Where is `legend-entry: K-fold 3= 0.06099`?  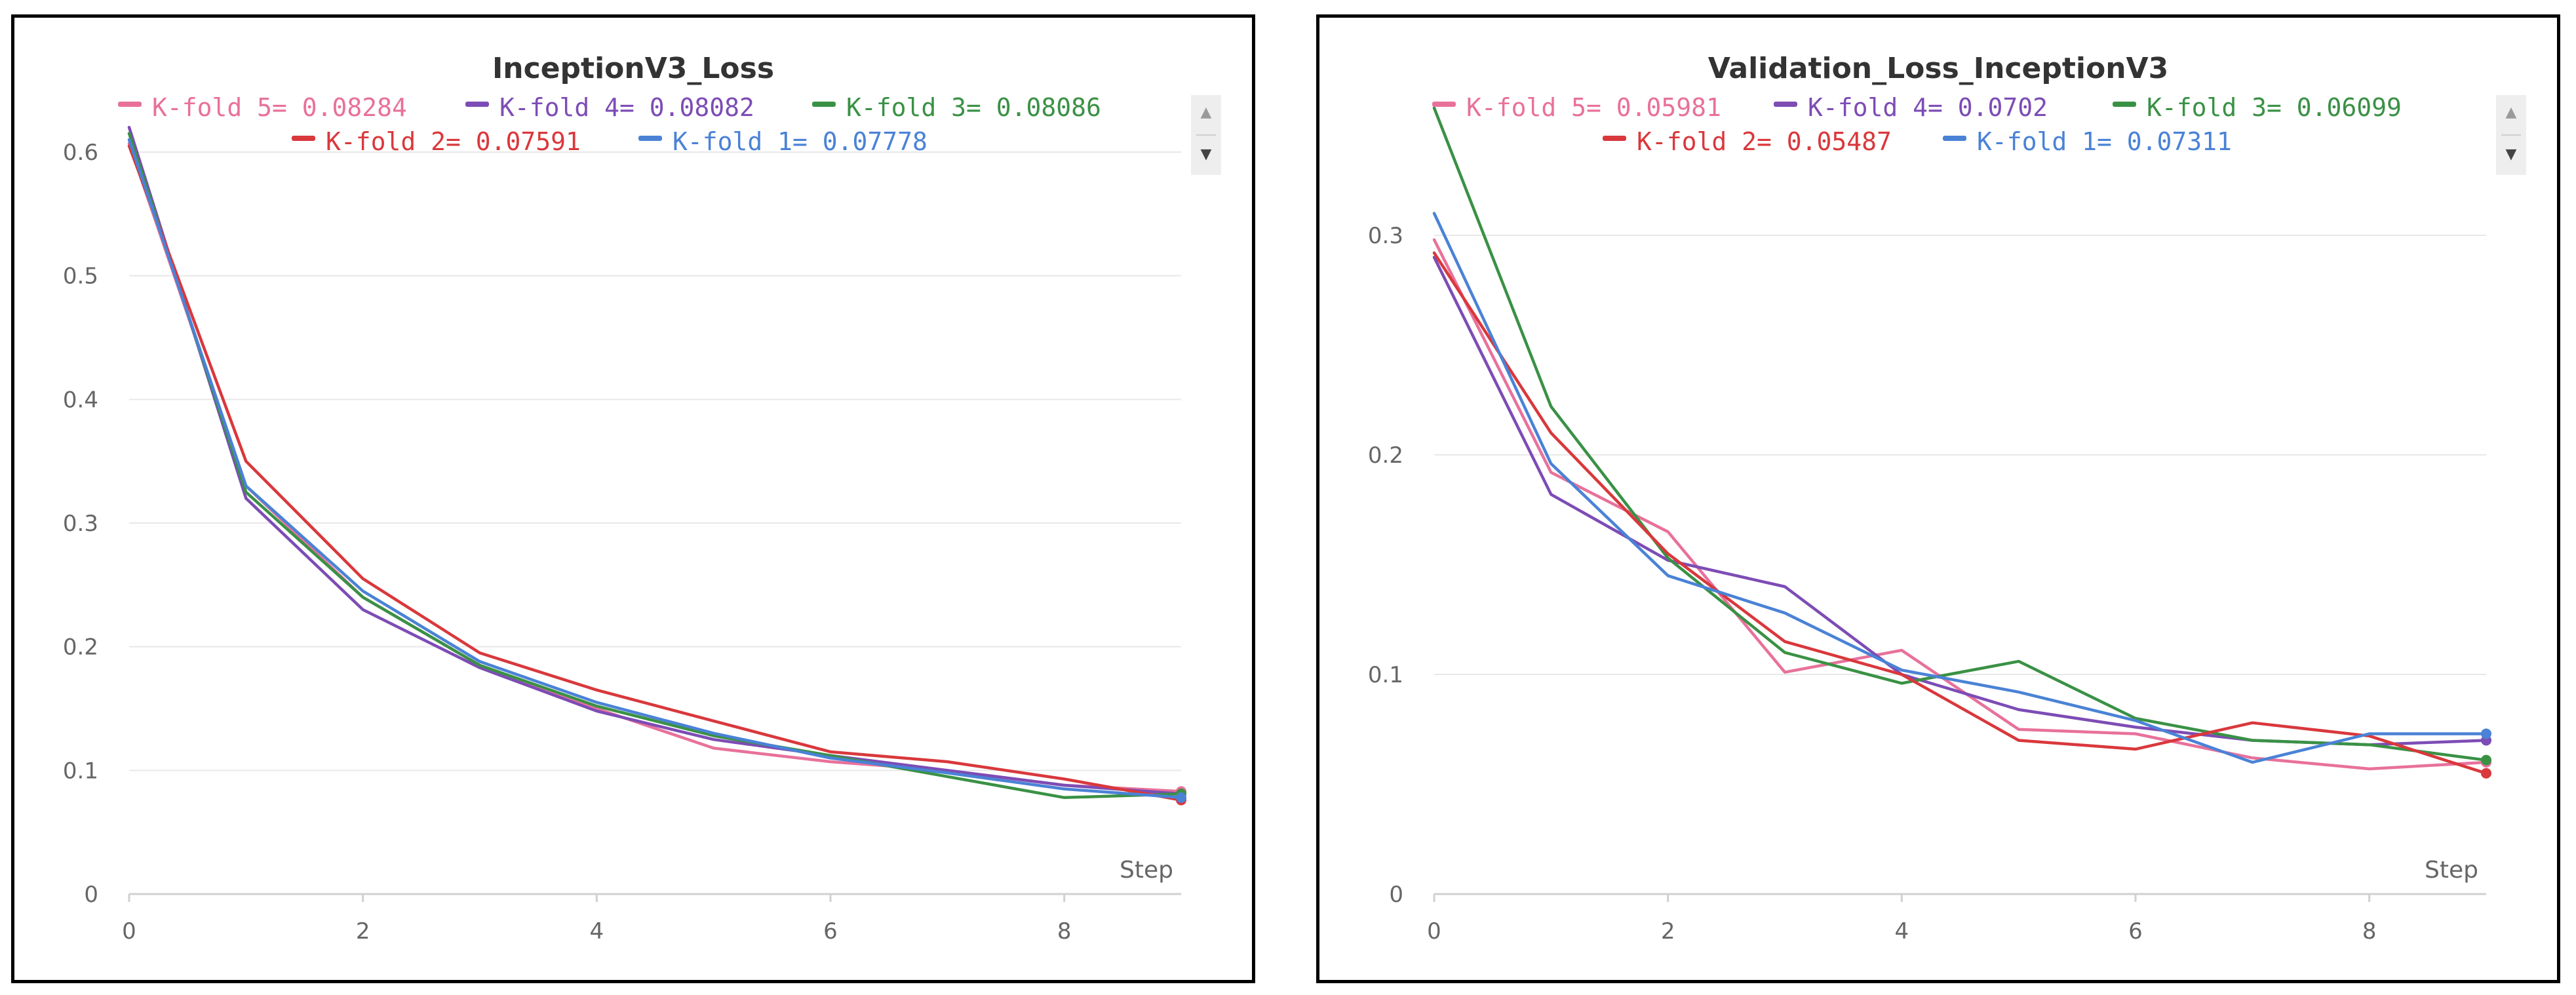 legend-entry: K-fold 3= 0.06099 is located at coordinates (2274, 107).